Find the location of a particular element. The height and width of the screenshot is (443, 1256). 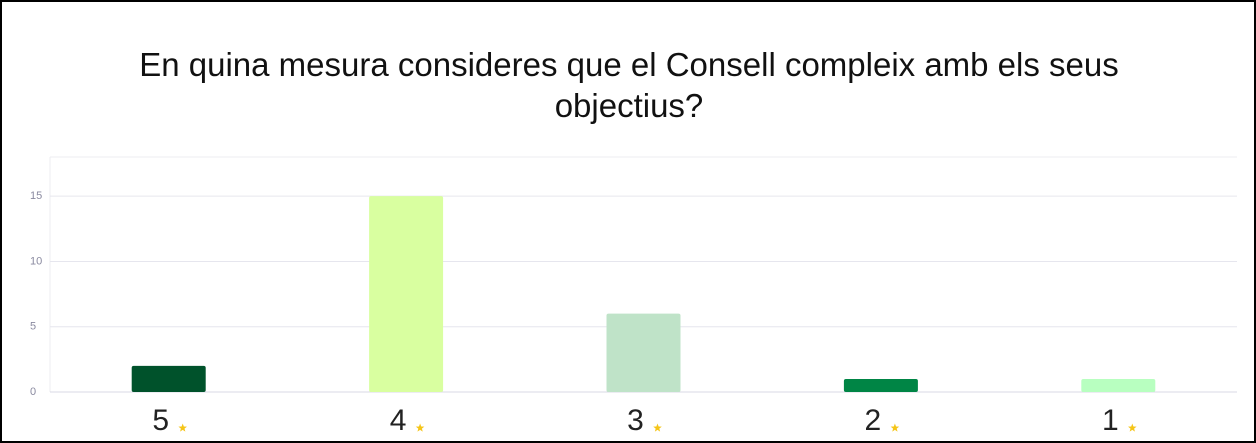

x-tick-label: 3 is located at coordinates (635, 420).